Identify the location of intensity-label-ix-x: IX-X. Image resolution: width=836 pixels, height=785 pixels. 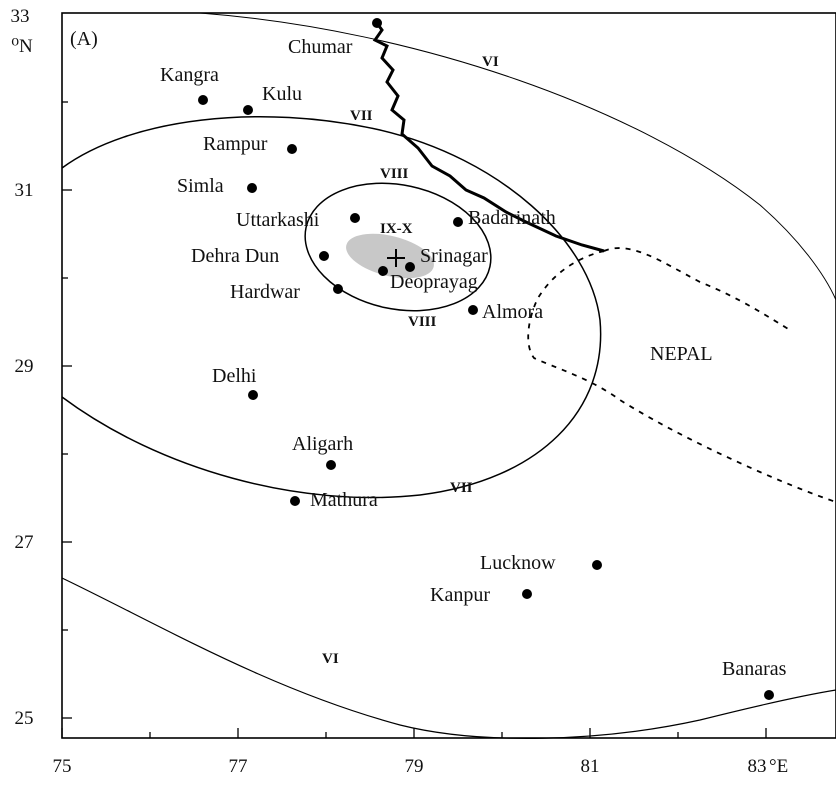
(396, 229).